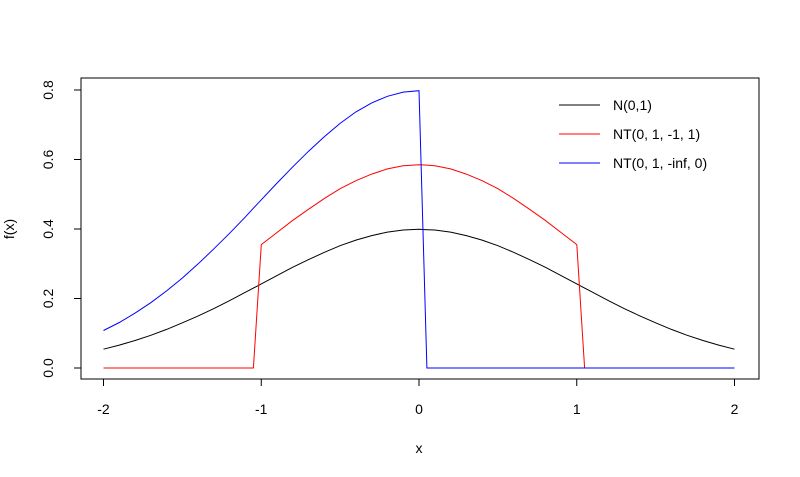  What do you see at coordinates (48, 299) in the screenshot?
I see `y-tick-label: 0.2` at bounding box center [48, 299].